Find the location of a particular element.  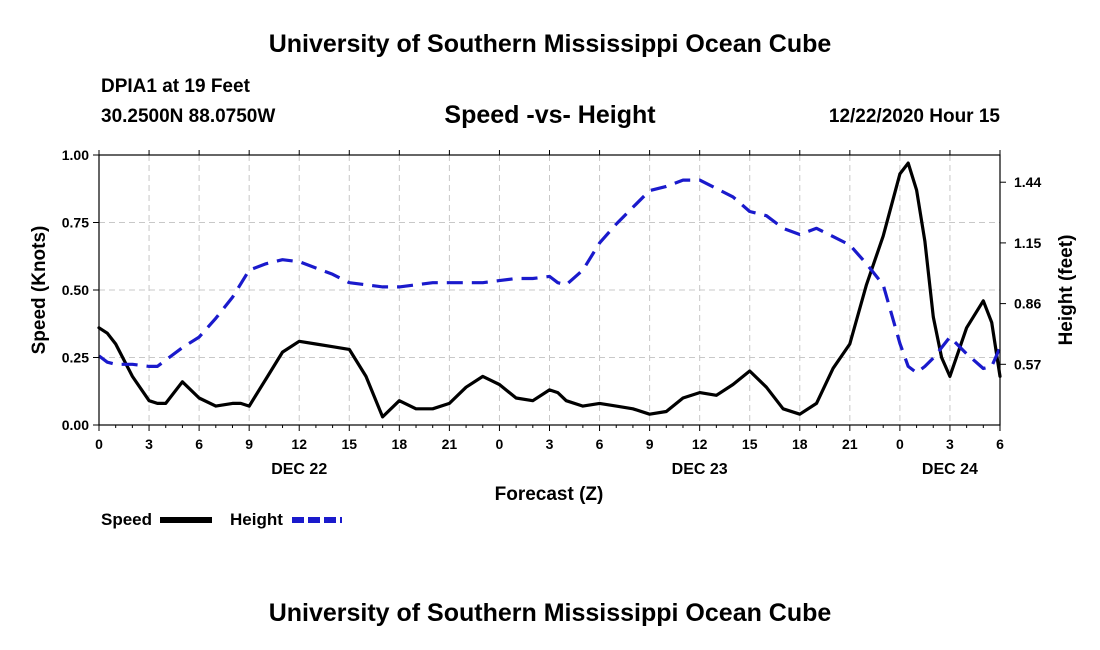

y2-tick-label: 1.15 is located at coordinates (1027, 243).